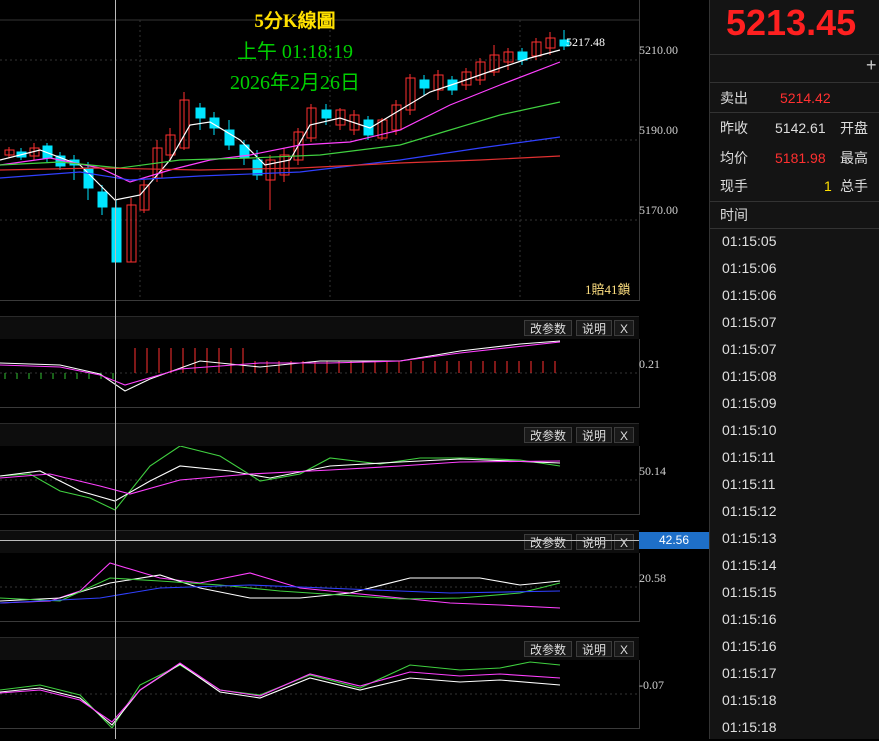  What do you see at coordinates (319, 541) in the screenshot?
I see `pane3-toolbar: 改参数 说明 X` at bounding box center [319, 541].